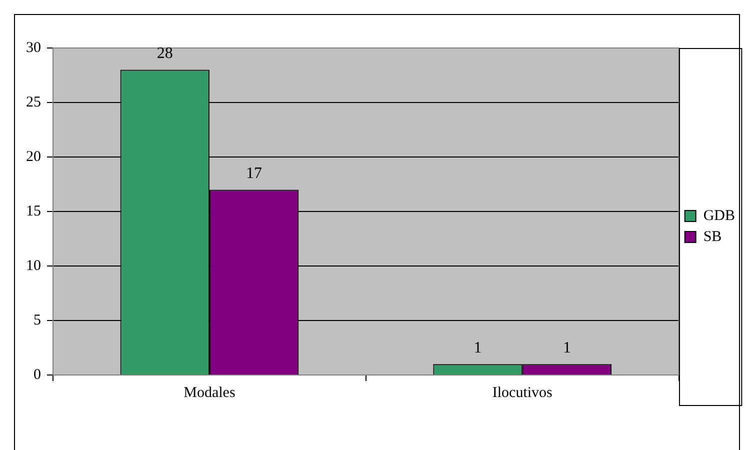  I want to click on data-label: 28, so click(164, 53).